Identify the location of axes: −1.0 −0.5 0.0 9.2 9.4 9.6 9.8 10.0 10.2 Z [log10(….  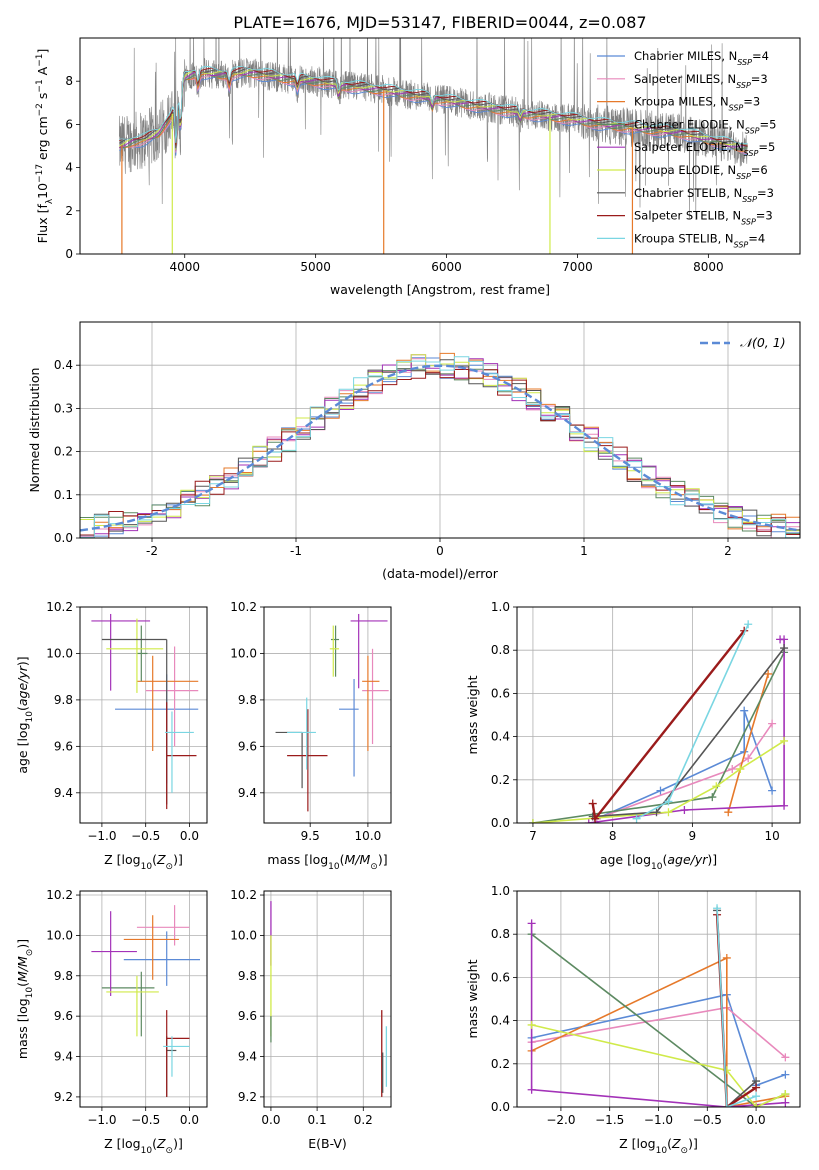
(111, 1022).